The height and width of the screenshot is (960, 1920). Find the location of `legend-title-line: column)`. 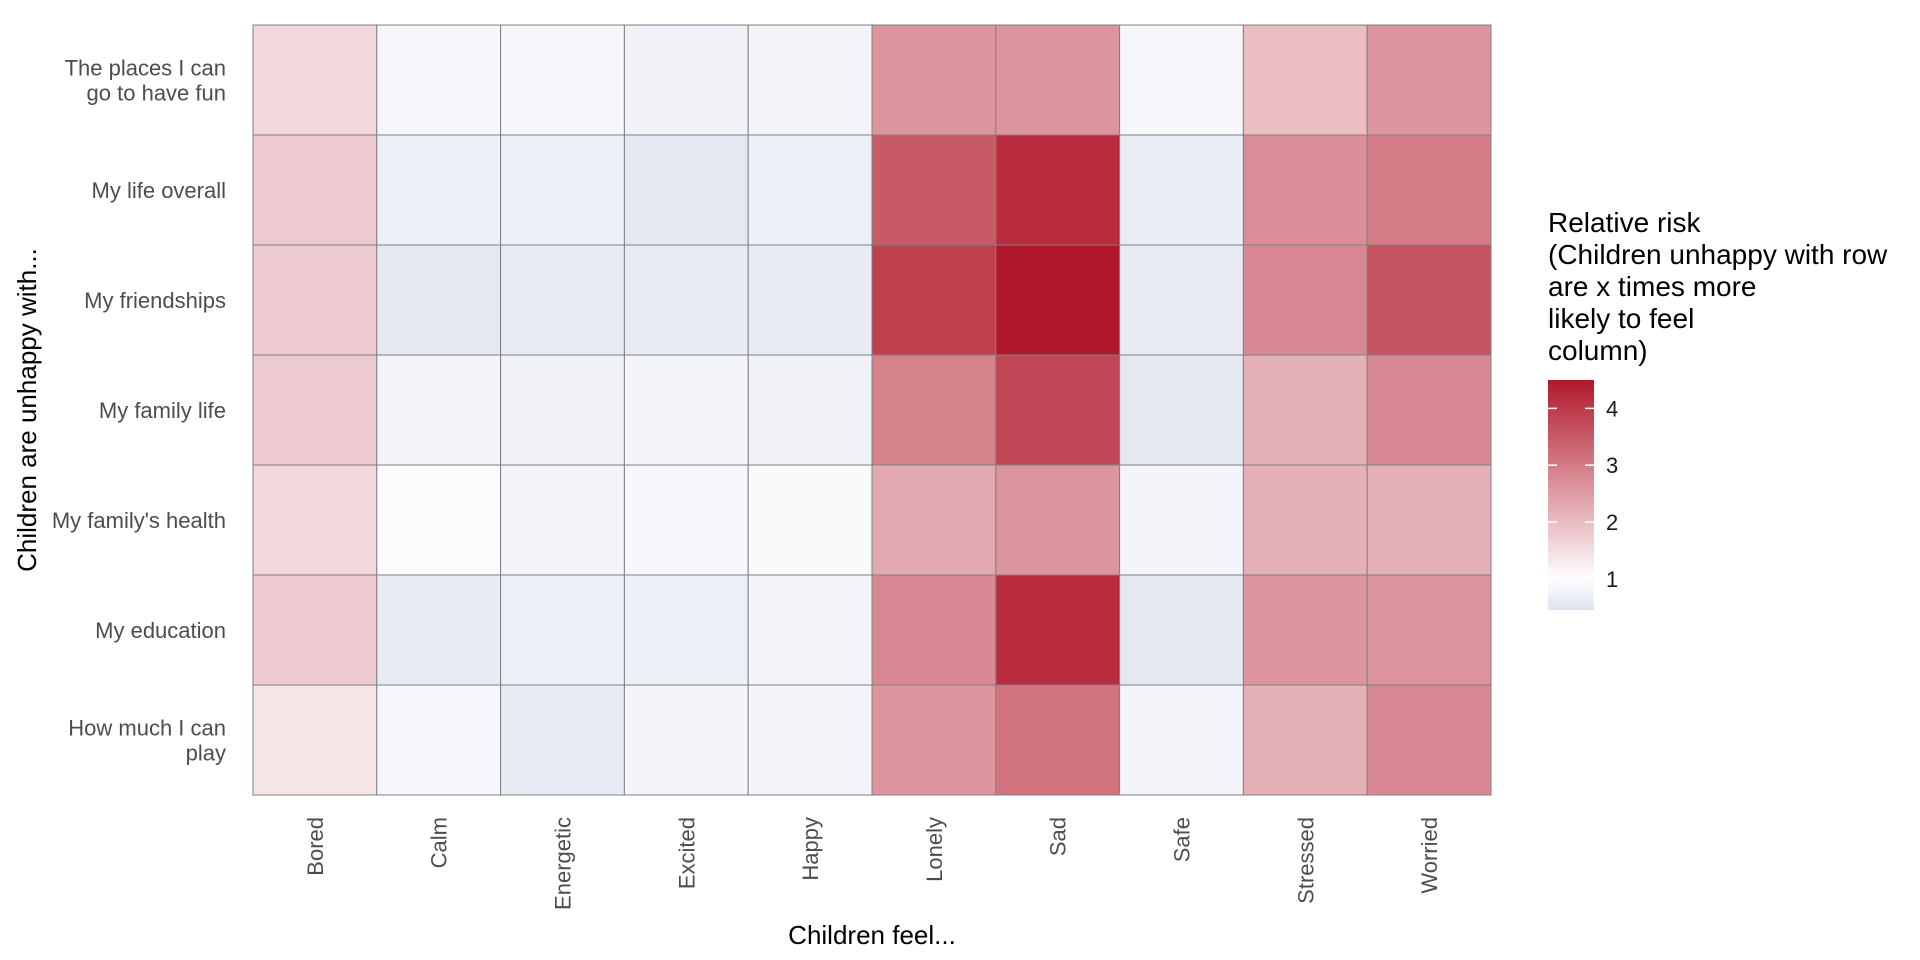

legend-title-line: column) is located at coordinates (1598, 350).